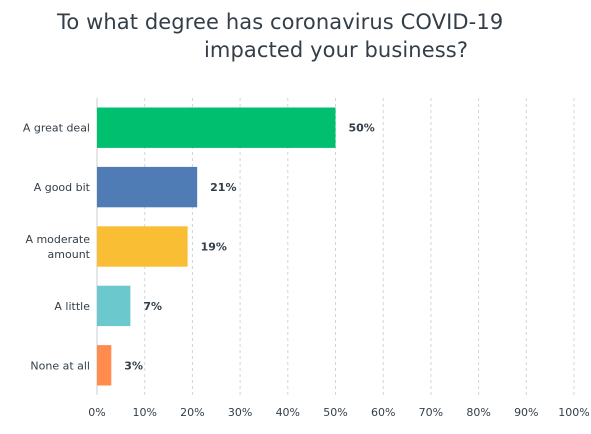 Image resolution: width=591 pixels, height=434 pixels. What do you see at coordinates (383, 412) in the screenshot?
I see `x-tick-label: 60%` at bounding box center [383, 412].